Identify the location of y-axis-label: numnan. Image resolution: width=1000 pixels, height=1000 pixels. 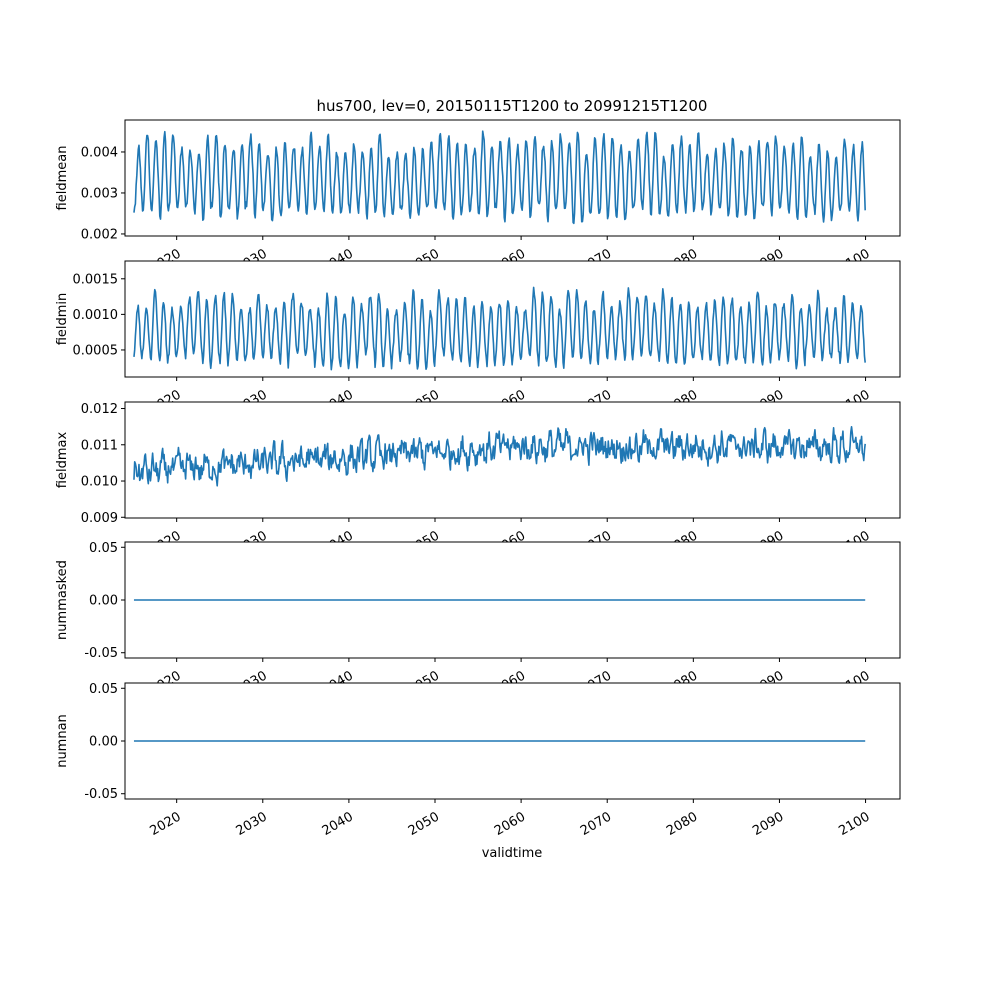
(62, 741).